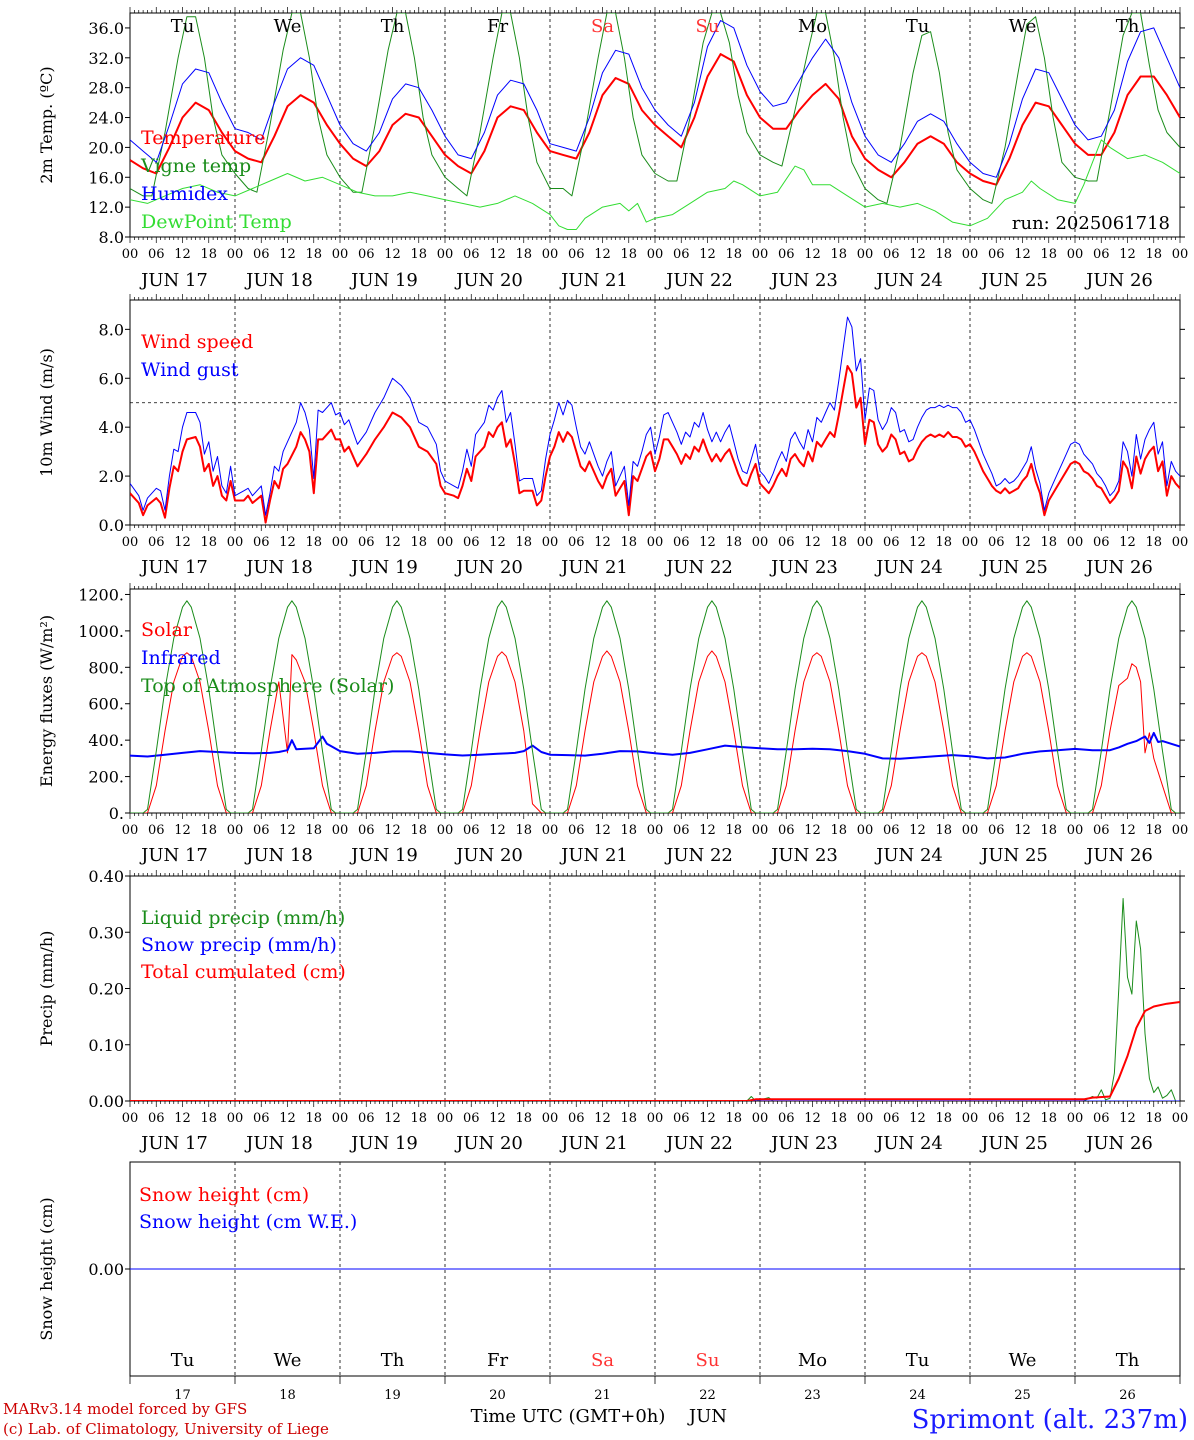  What do you see at coordinates (497, 1395) in the screenshot?
I see `bottom-day-number: 20` at bounding box center [497, 1395].